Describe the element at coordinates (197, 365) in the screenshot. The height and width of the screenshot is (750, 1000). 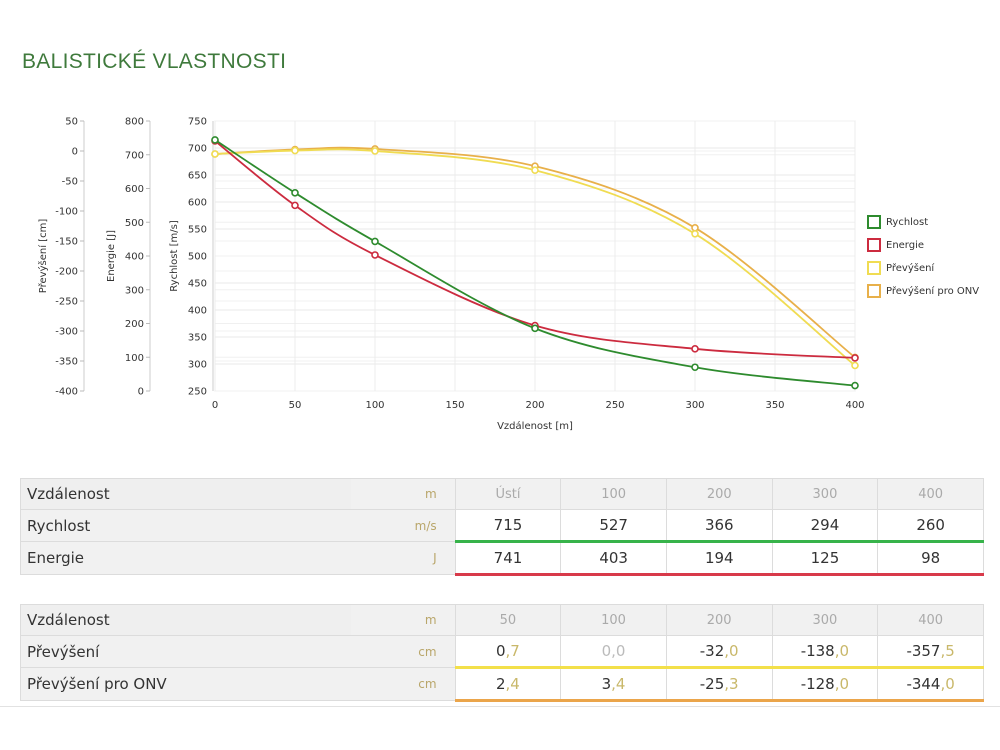
I see `y-tick-label: 300` at that location.